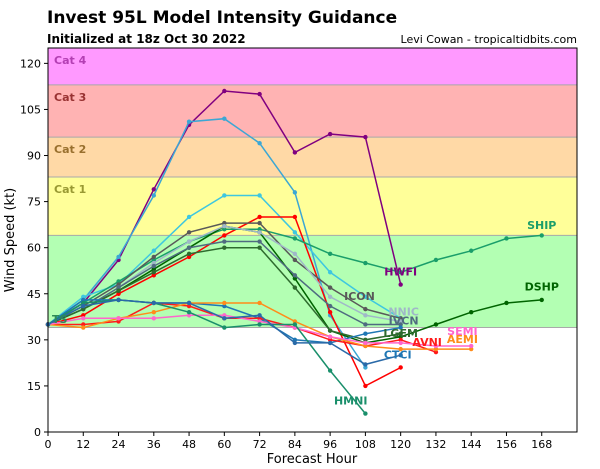 This screenshot has width=600, height=469. I want to click on y-tick-label-90: 90, so click(34, 156).